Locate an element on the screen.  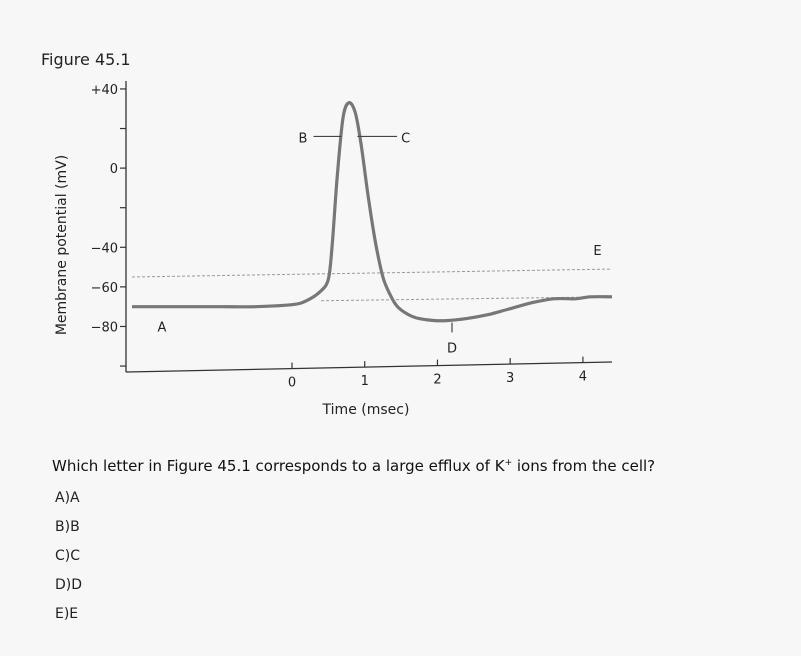
choice-a: A)A is located at coordinates (67, 498).